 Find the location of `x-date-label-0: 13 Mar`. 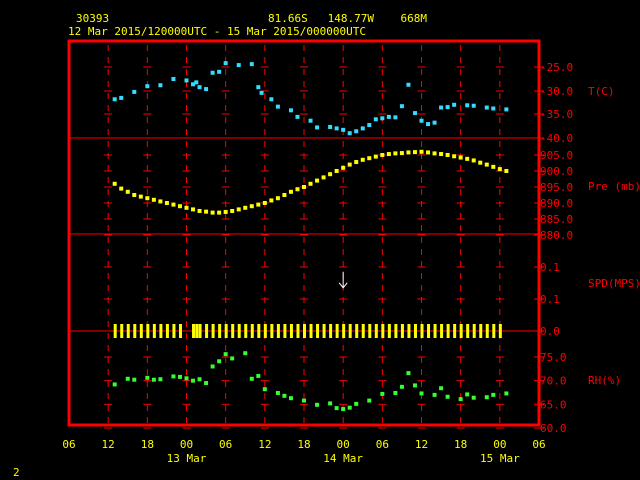

x-date-label-0: 13 Mar is located at coordinates (187, 458).